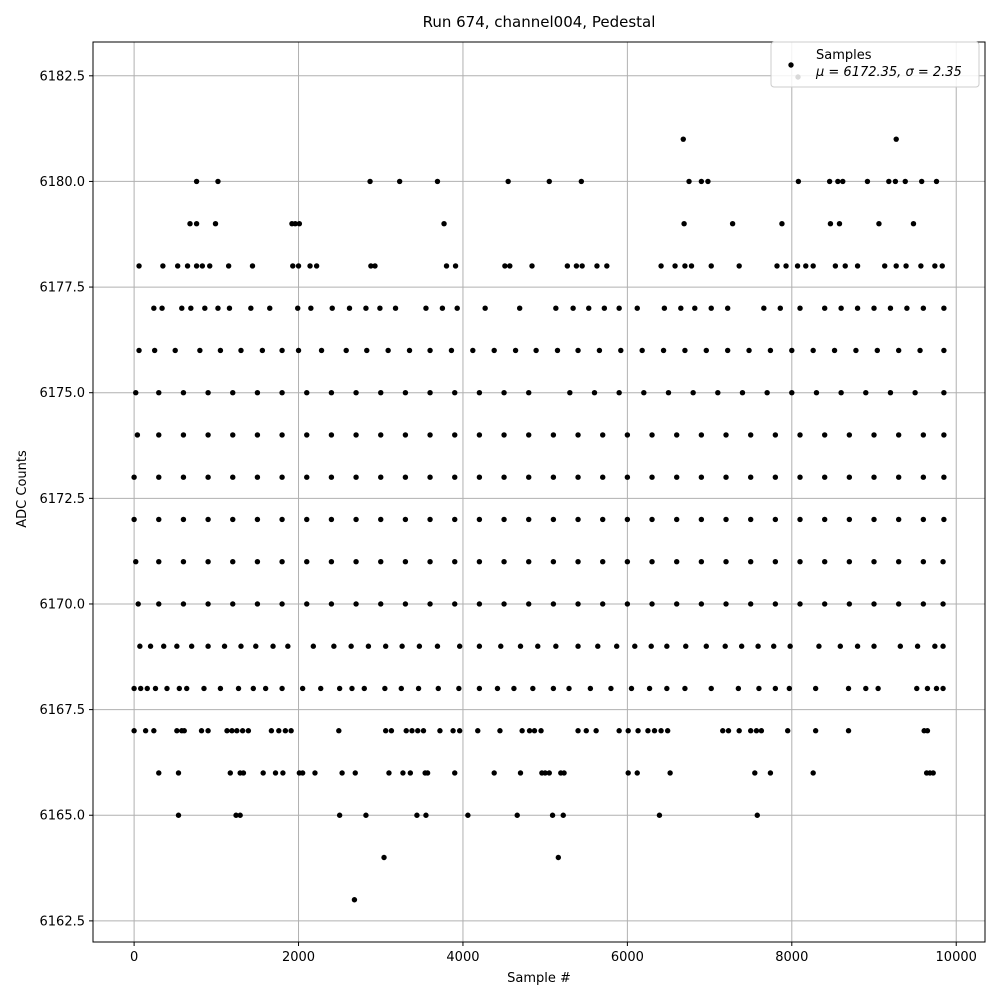 The width and height of the screenshot is (1000, 1000). Describe the element at coordinates (791, 957) in the screenshot. I see `x-tick-label: 8000` at that location.